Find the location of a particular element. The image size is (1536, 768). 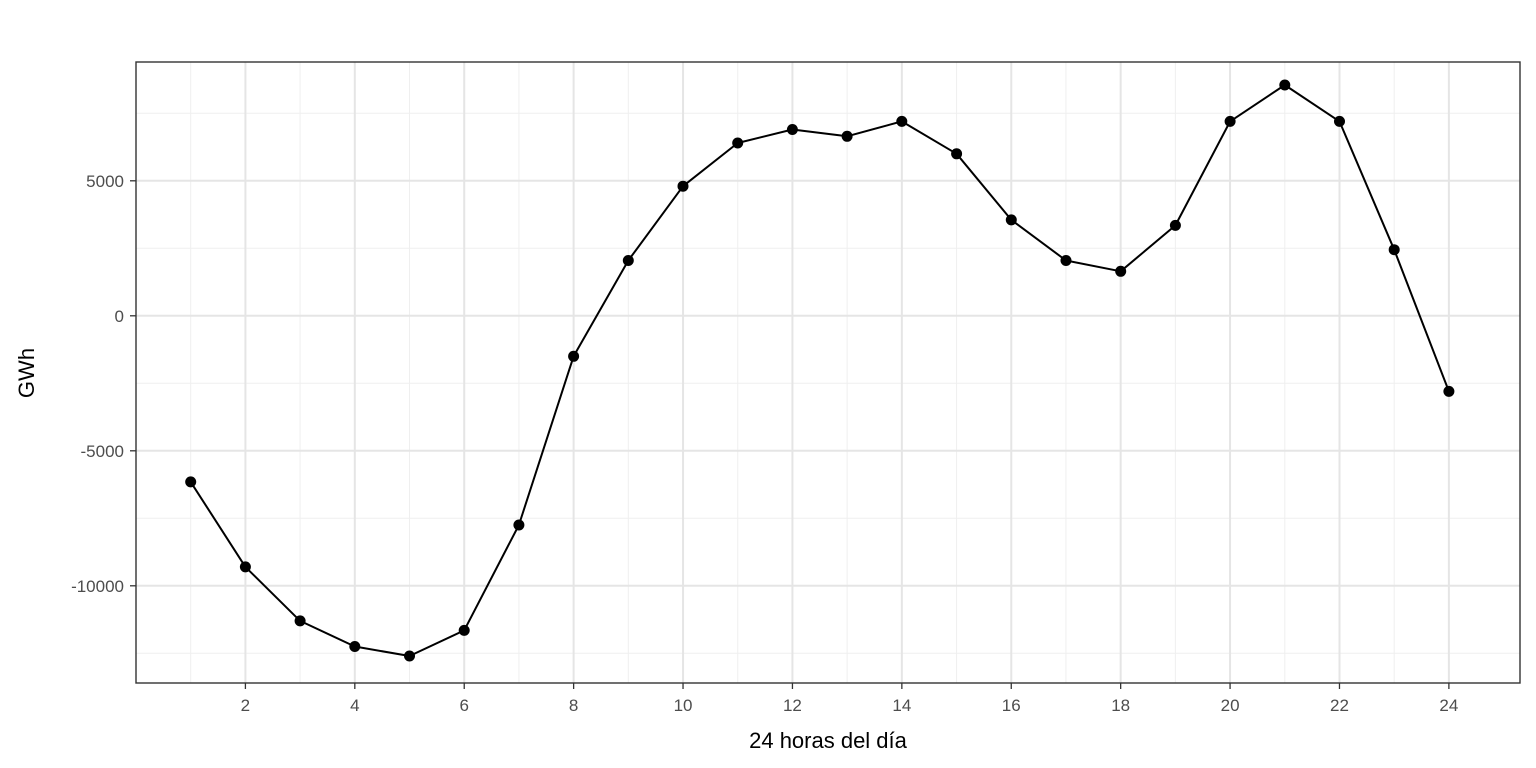

y-tick-label: -5000 is located at coordinates (102, 451).